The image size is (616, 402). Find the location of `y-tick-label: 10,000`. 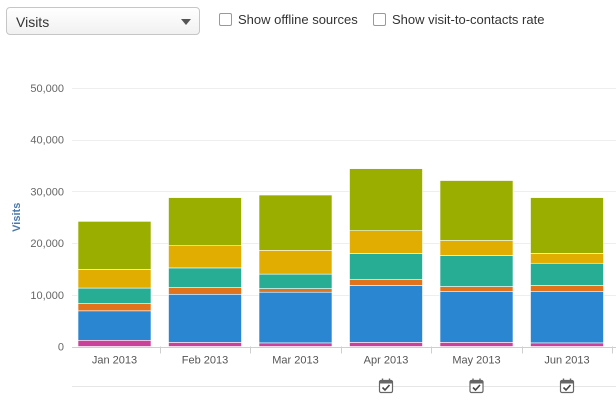

y-tick-label: 10,000 is located at coordinates (47, 296).